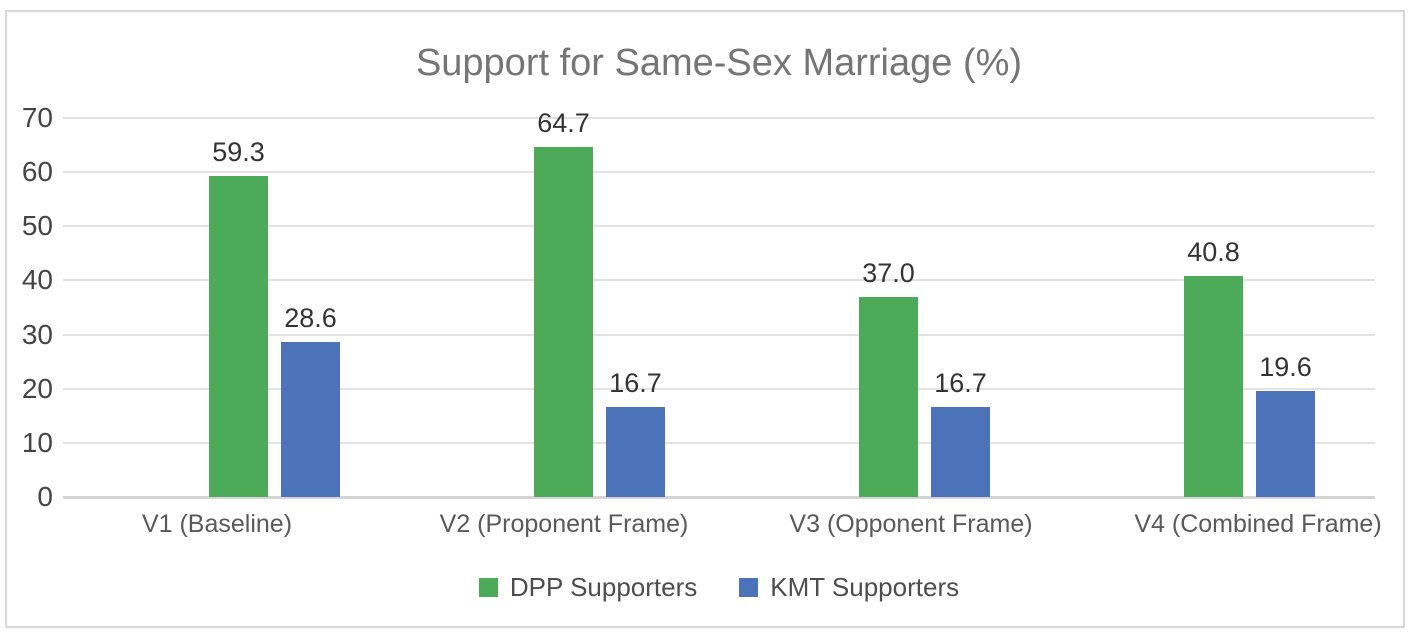 Image resolution: width=1418 pixels, height=642 pixels. I want to click on y-tick-label: 0, so click(45, 496).